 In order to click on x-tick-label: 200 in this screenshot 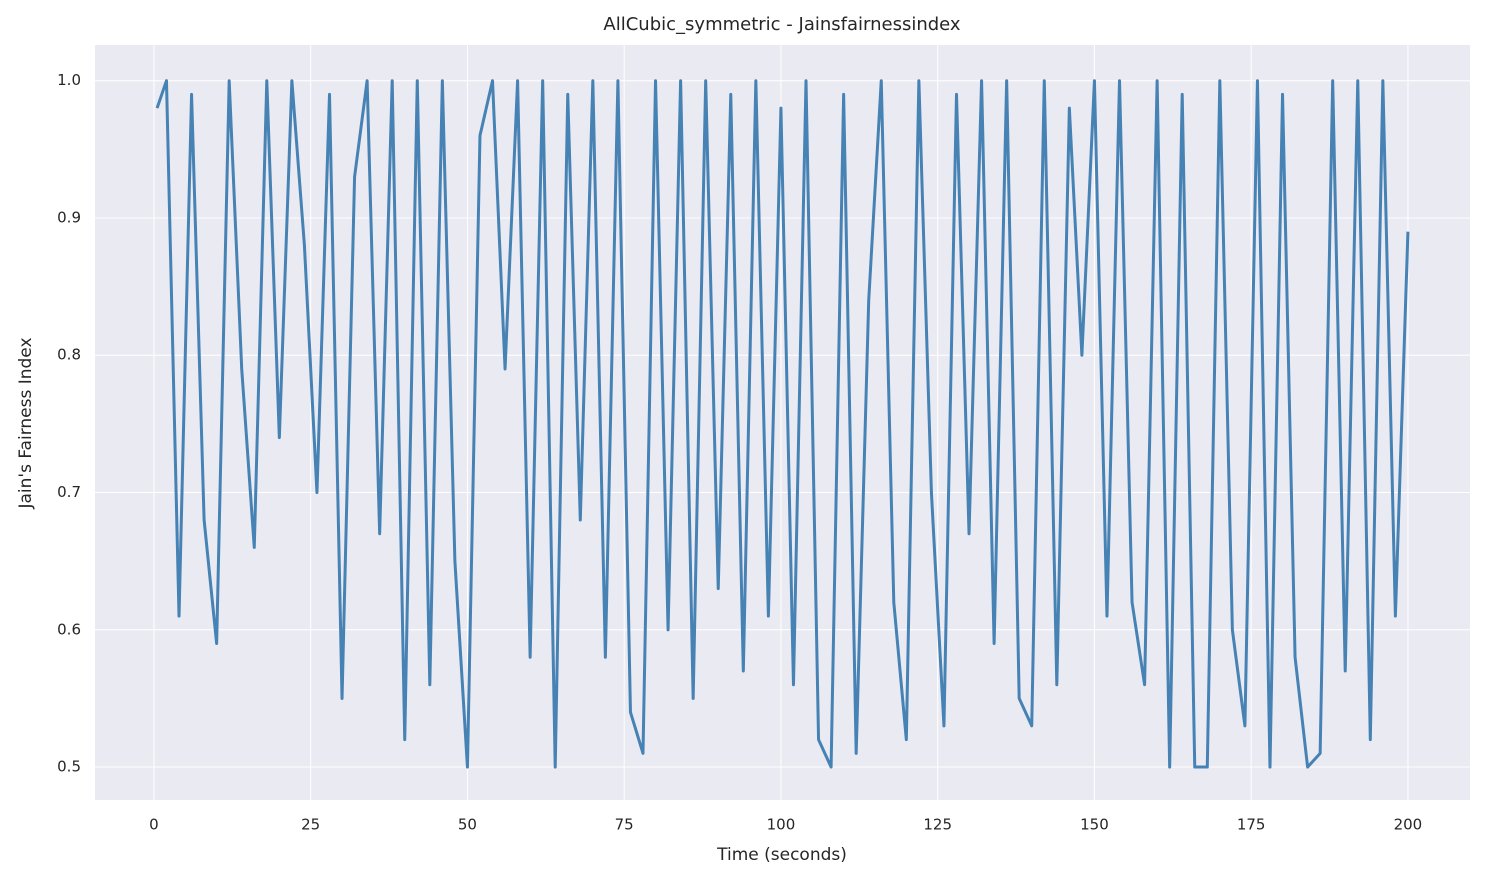, I will do `click(1408, 825)`.